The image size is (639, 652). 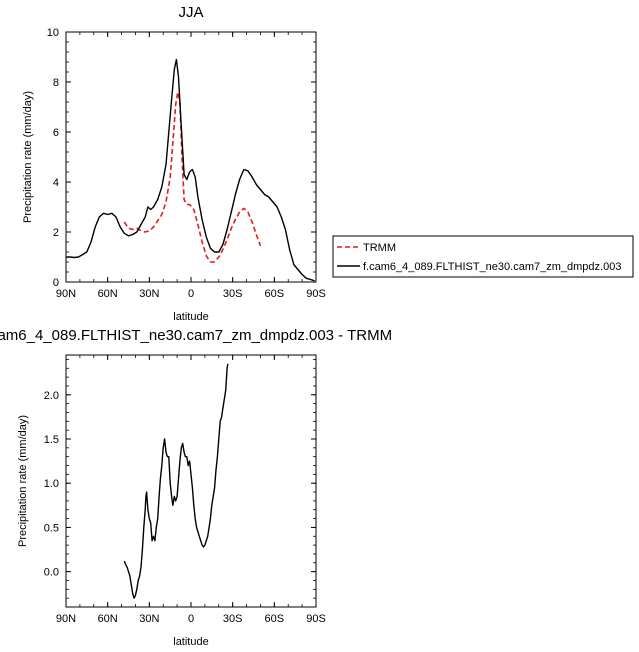 I want to click on y-tick-label: 2, so click(x=56, y=233).